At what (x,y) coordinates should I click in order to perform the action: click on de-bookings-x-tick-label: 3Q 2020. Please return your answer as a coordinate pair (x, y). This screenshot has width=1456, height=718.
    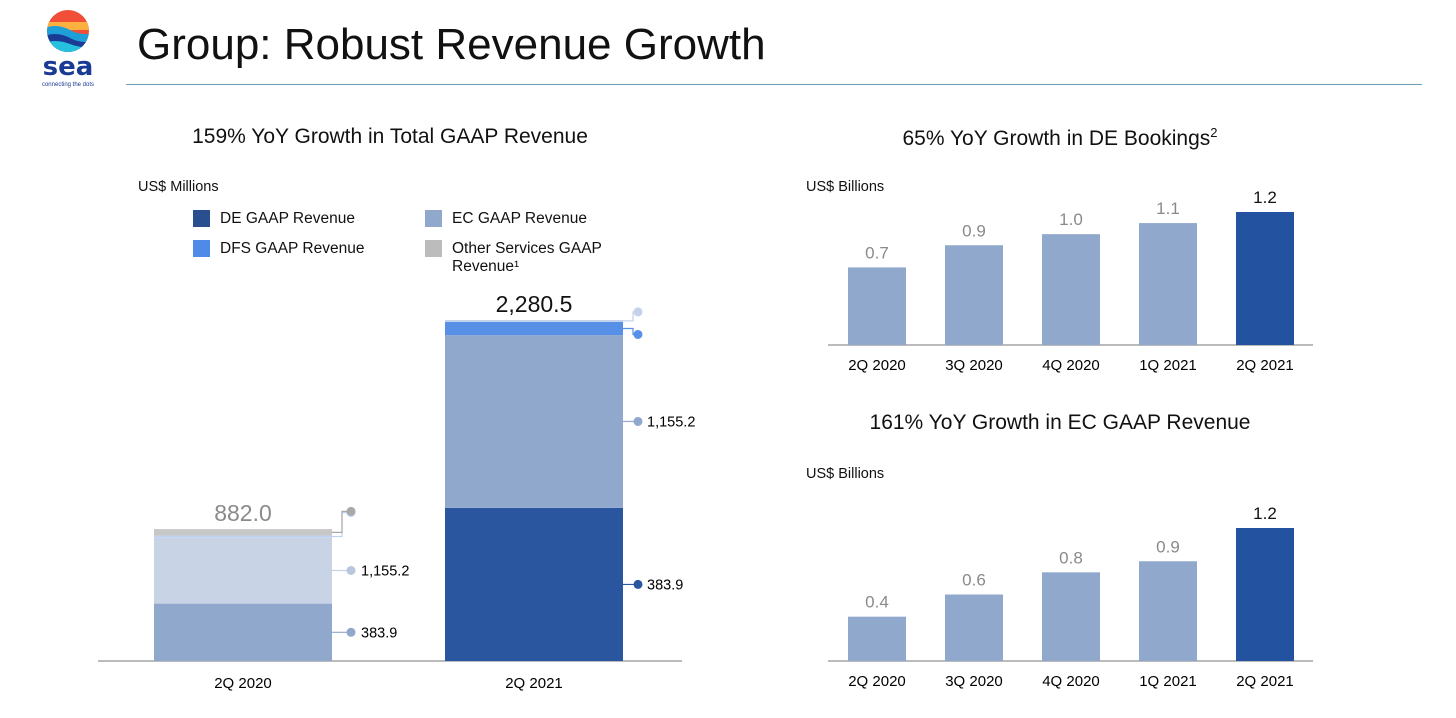
    Looking at the image, I should click on (974, 365).